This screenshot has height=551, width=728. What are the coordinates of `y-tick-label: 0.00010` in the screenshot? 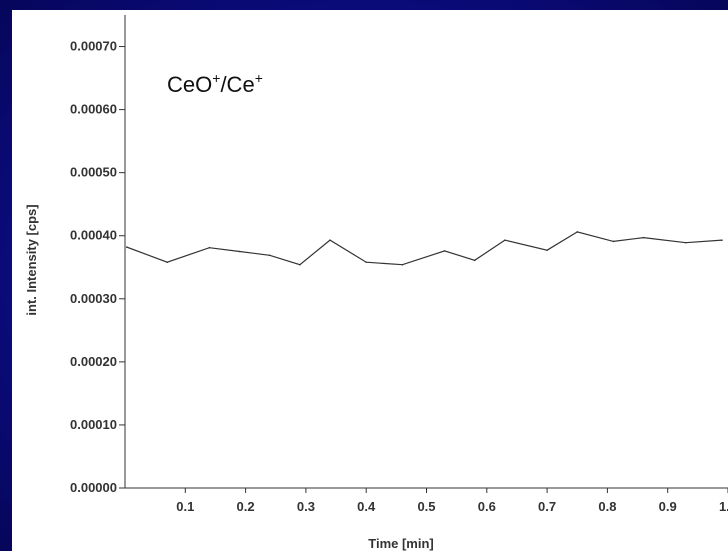 It's located at (93, 424).